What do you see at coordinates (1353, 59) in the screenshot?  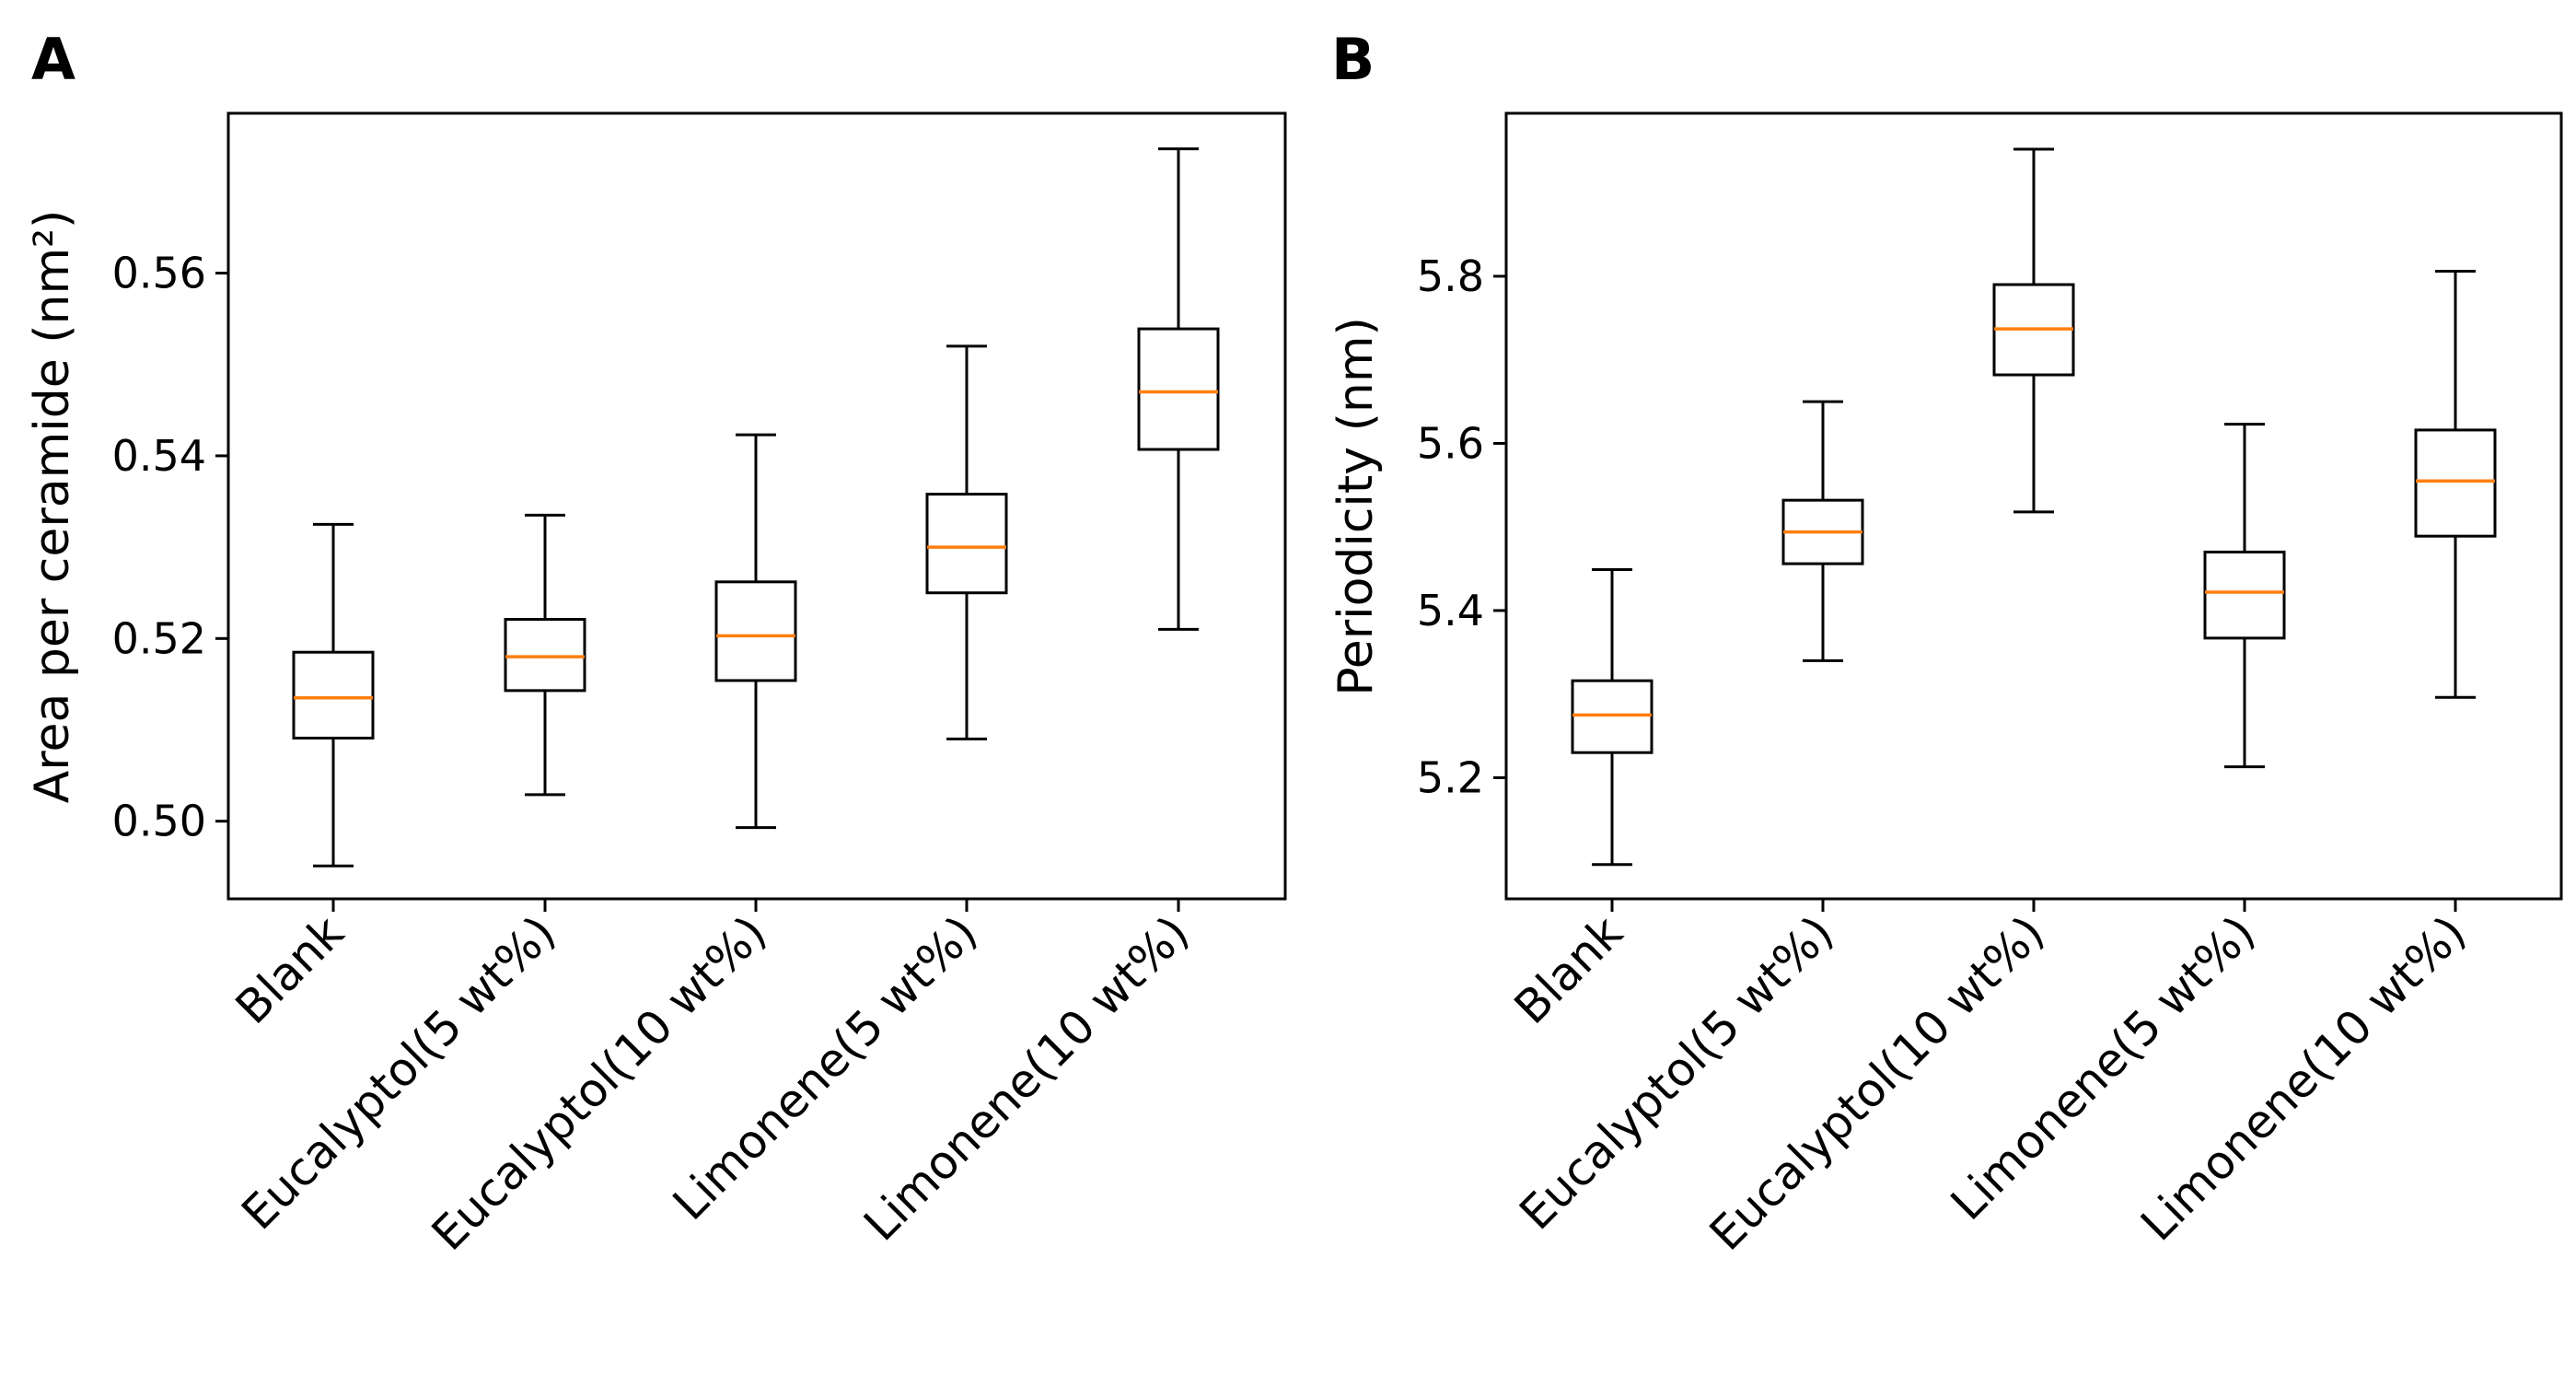 I see `panel-label-b: B` at bounding box center [1353, 59].